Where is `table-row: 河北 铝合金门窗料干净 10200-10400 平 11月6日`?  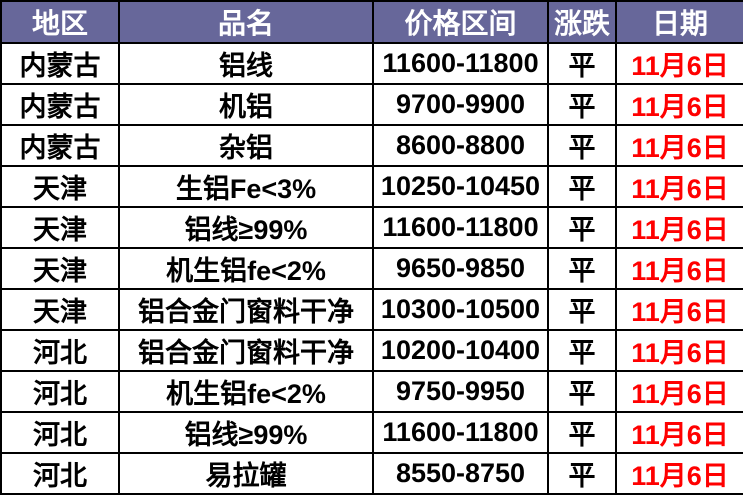
table-row: 河北 铝合金门窗料干净 10200-10400 平 11月6日 is located at coordinates (371, 350).